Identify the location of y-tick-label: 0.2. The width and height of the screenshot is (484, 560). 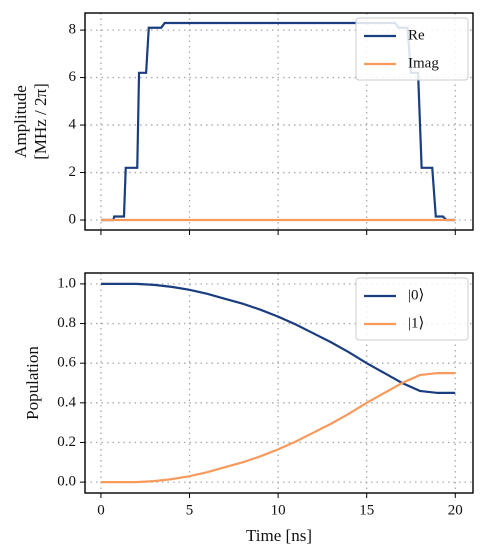
(66, 442).